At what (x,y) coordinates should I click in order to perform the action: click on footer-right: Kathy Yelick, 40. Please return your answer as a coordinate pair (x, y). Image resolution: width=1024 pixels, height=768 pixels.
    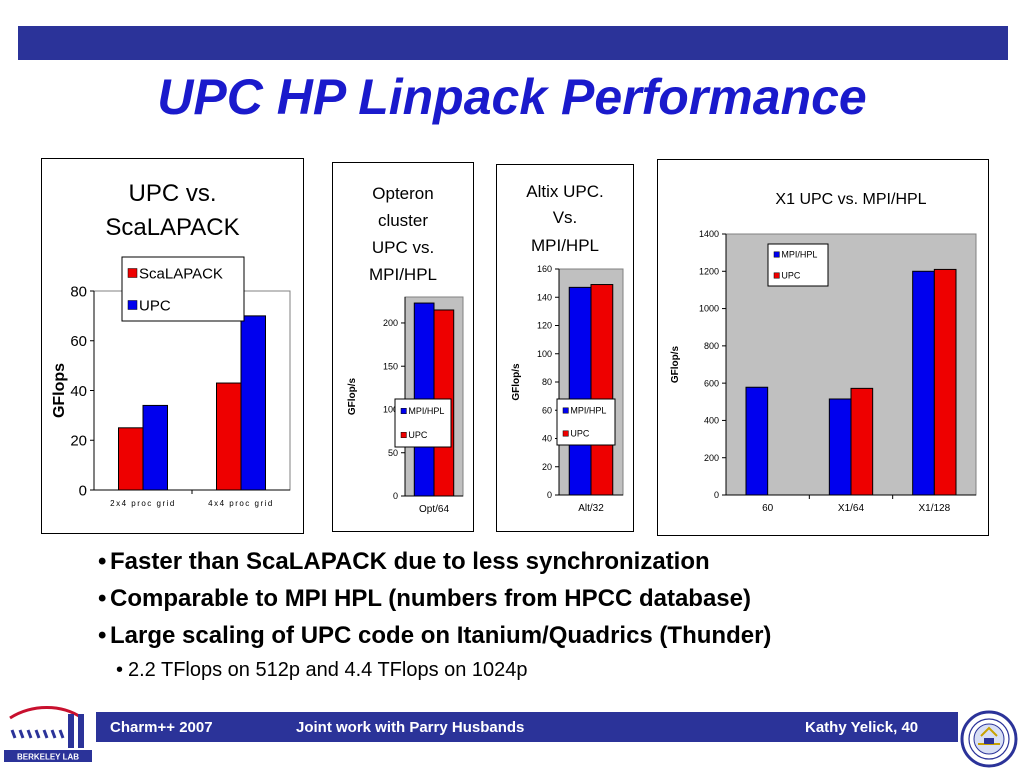
    Looking at the image, I should click on (862, 727).